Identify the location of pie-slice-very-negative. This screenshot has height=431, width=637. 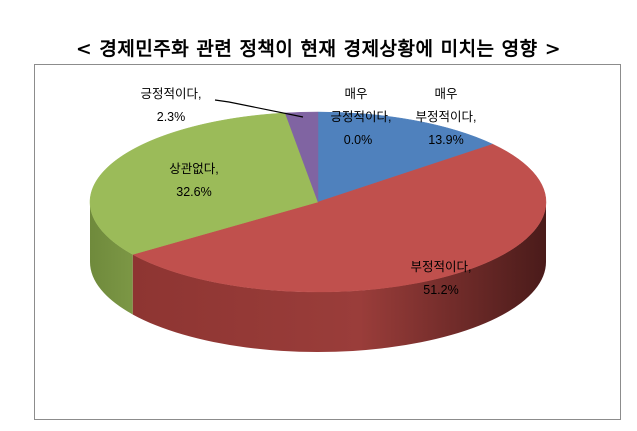
(405, 157).